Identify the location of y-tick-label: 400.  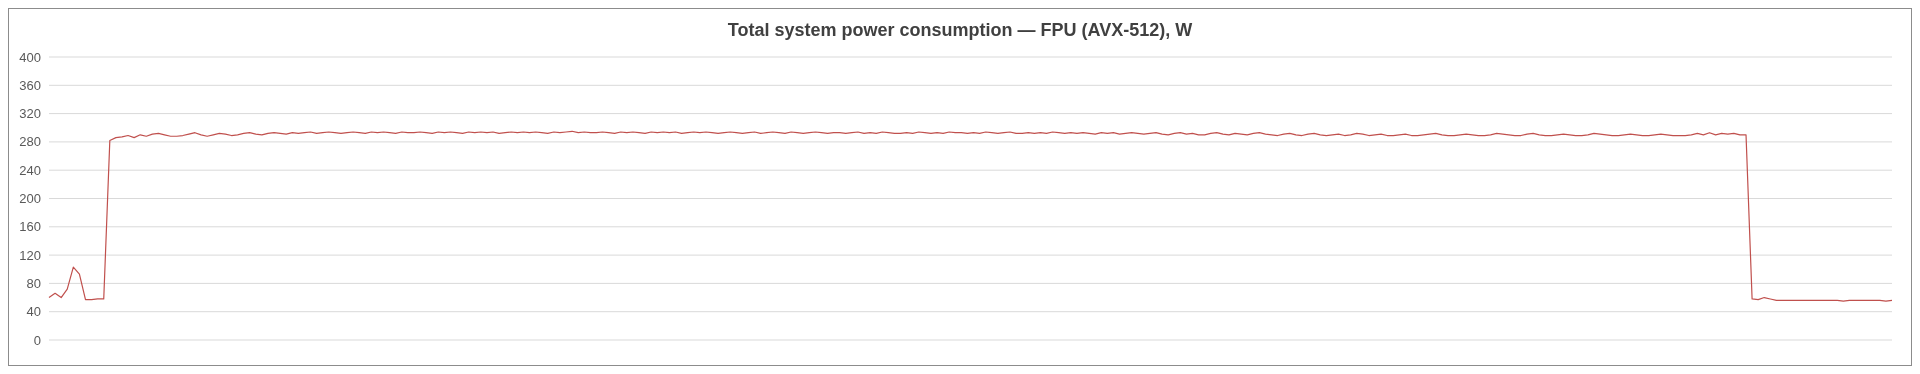
(30, 57).